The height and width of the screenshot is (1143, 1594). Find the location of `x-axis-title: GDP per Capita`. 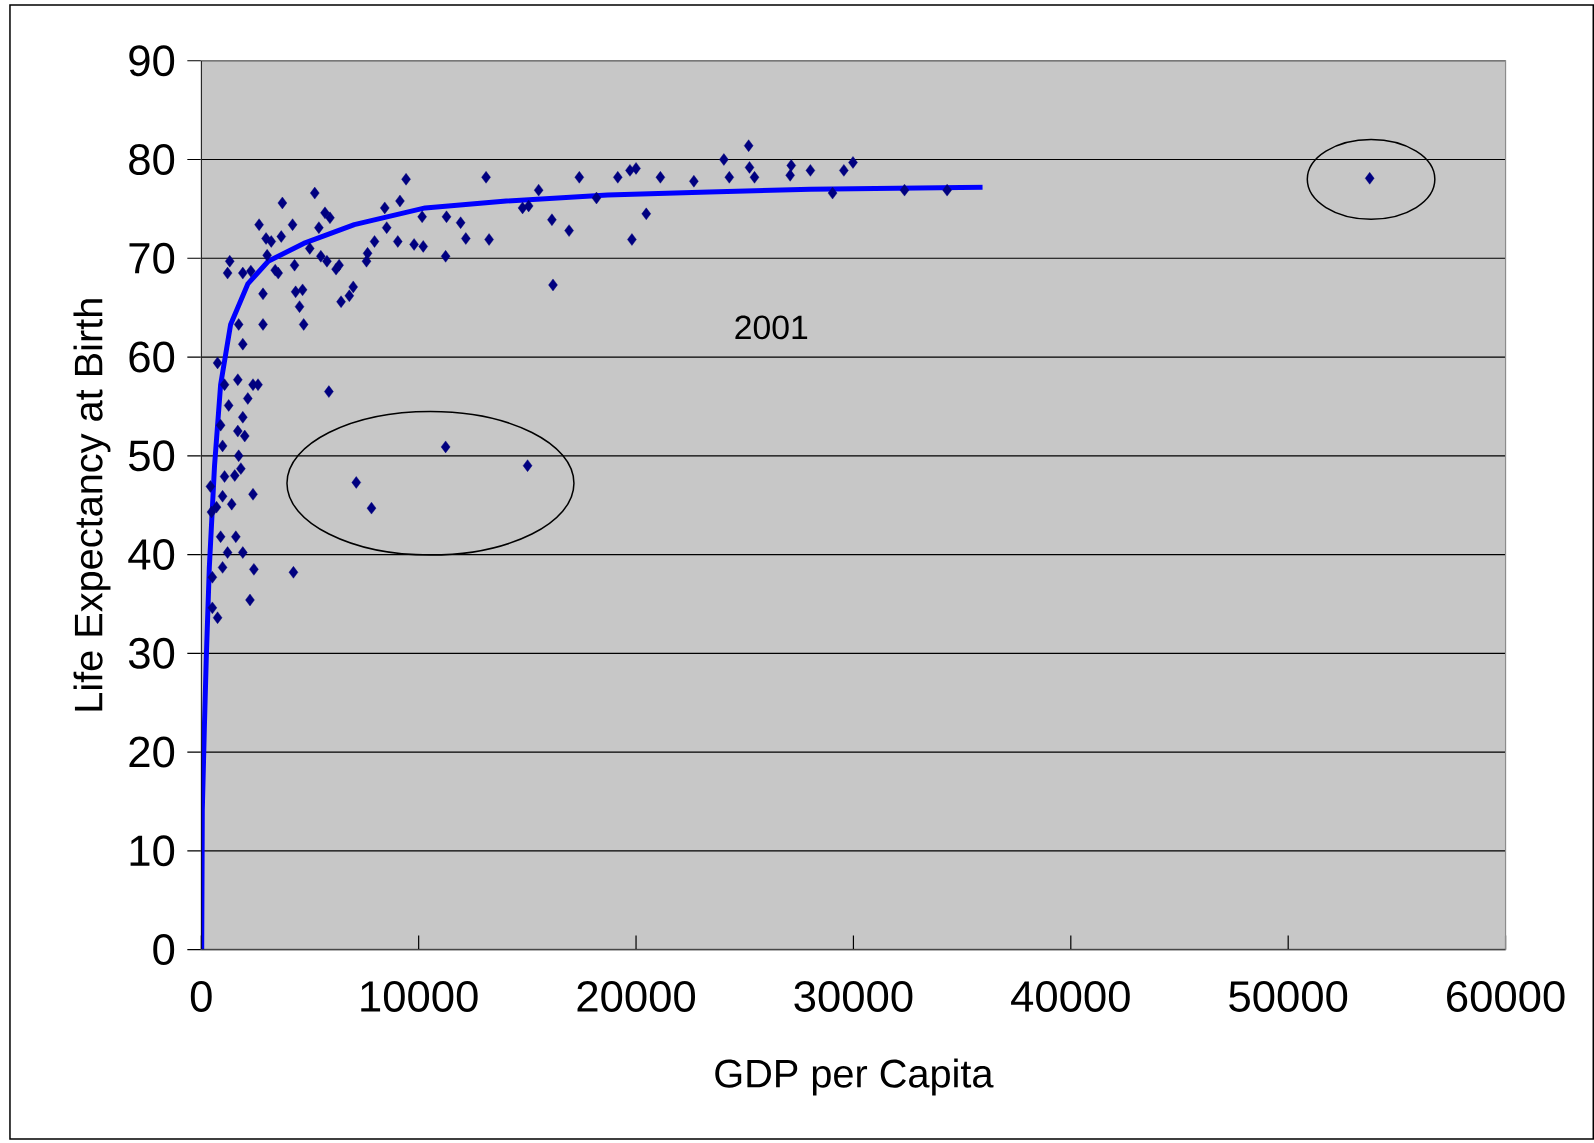

x-axis-title: GDP per Capita is located at coordinates (854, 1077).